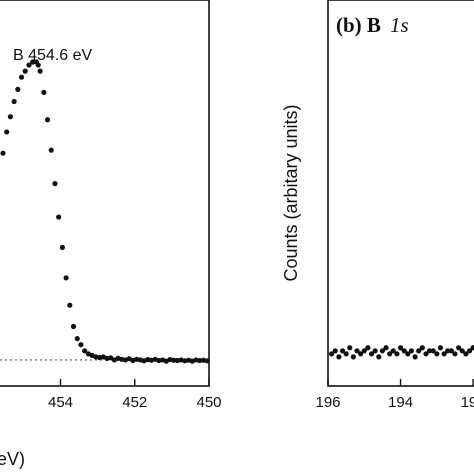 This screenshot has height=474, width=474. Describe the element at coordinates (208, 402) in the screenshot. I see `x-tick-label: 450` at that location.